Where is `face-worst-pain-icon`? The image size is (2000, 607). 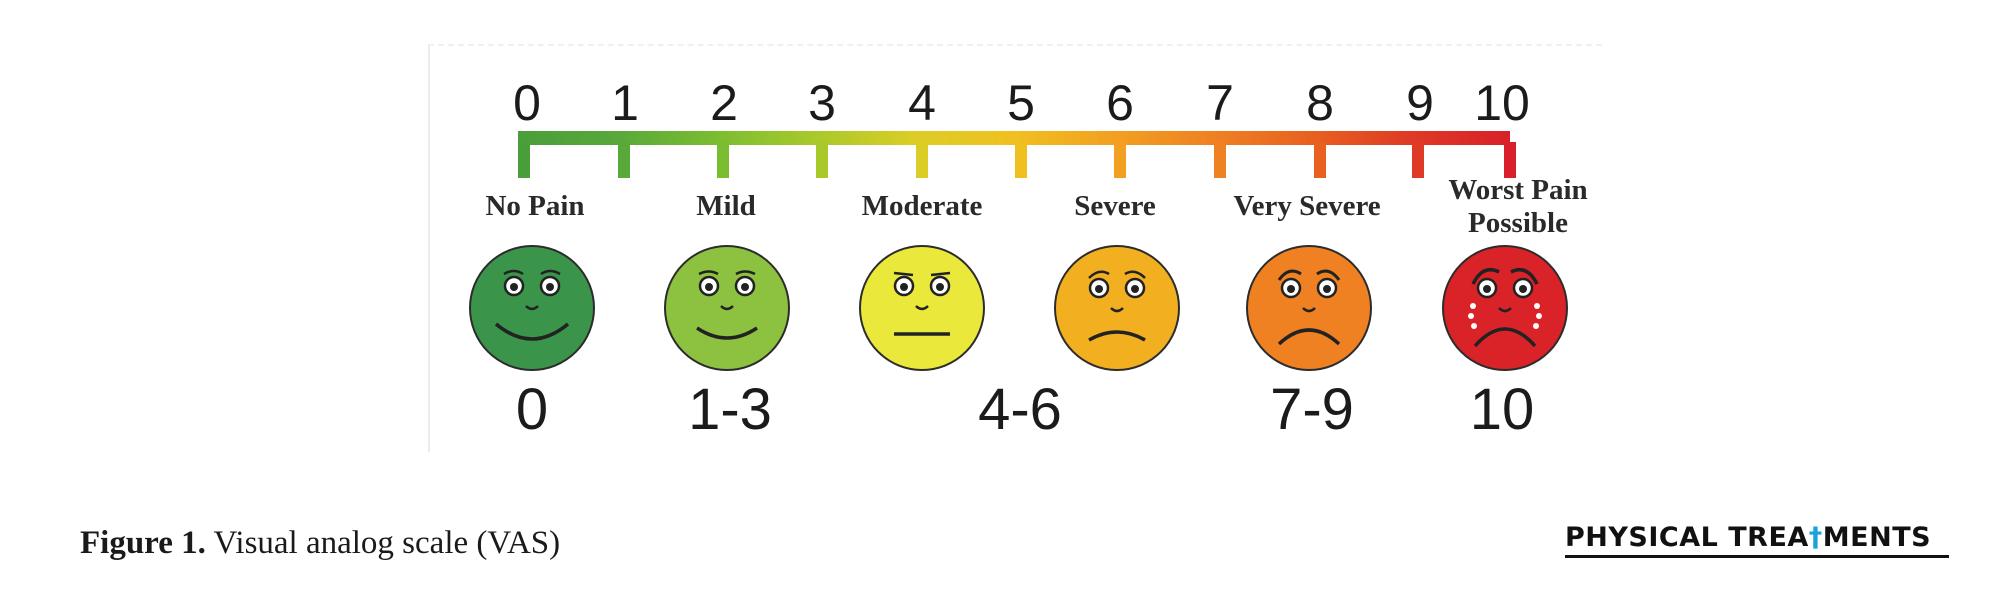 face-worst-pain-icon is located at coordinates (1505, 308).